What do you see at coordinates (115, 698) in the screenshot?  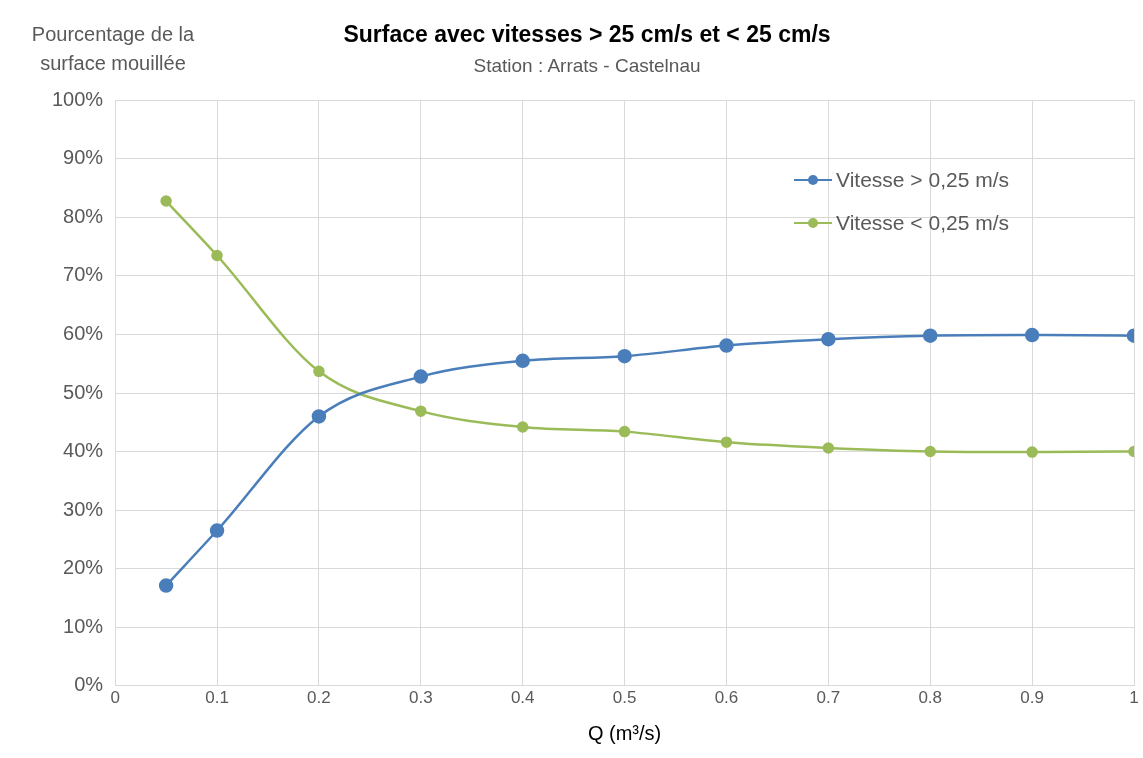 I see `x-tick-label: 0` at bounding box center [115, 698].